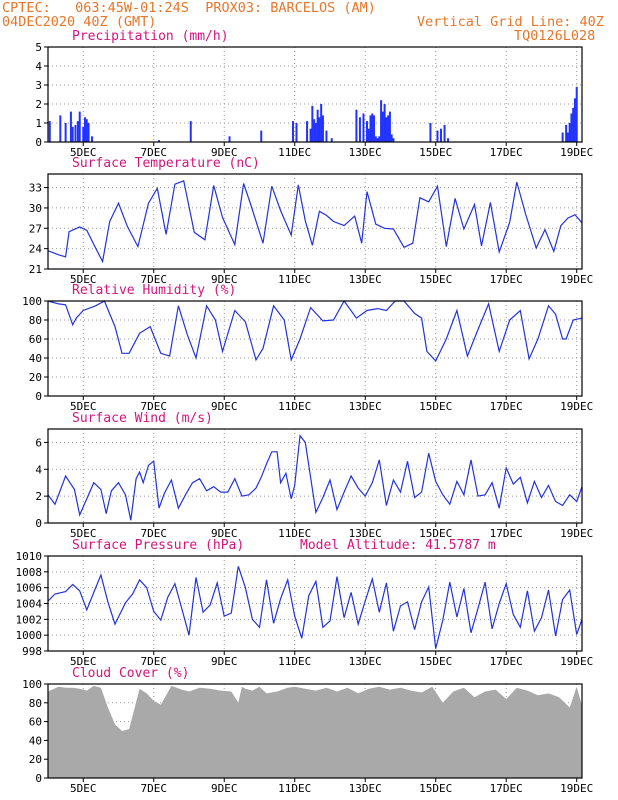 The height and width of the screenshot is (800, 618). Describe the element at coordinates (294, 788) in the screenshot. I see `cloud-cover-xtick-label: 11DEC` at that location.